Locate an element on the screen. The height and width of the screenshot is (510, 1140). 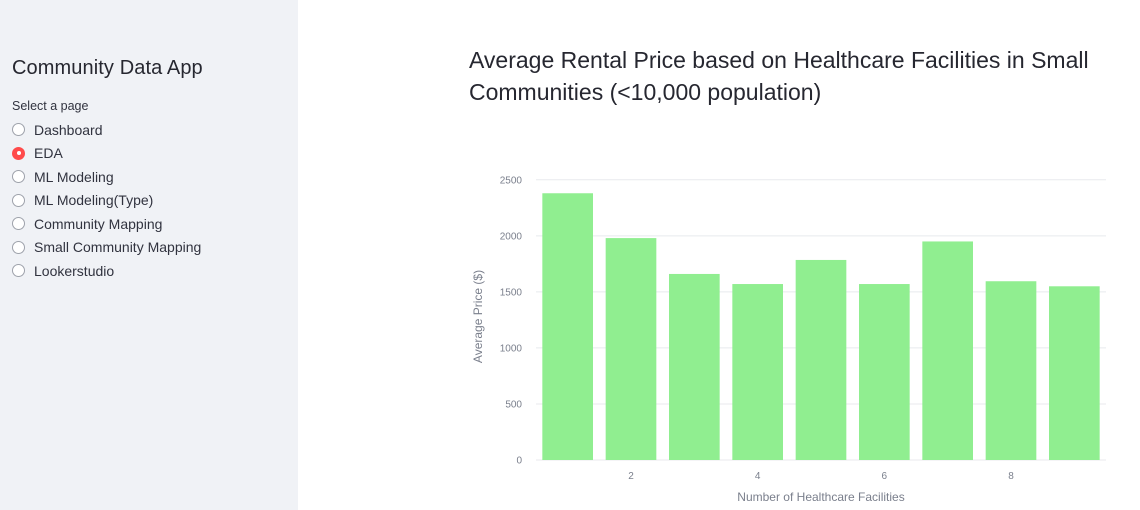
radio-option-ml-modeling: ML Modeling is located at coordinates (155, 177).